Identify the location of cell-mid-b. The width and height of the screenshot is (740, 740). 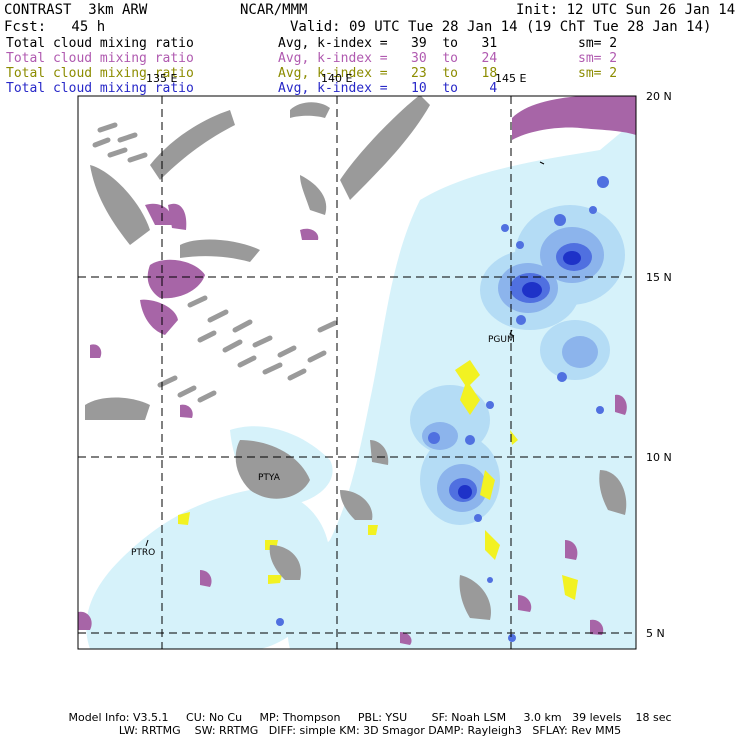
(528, 288).